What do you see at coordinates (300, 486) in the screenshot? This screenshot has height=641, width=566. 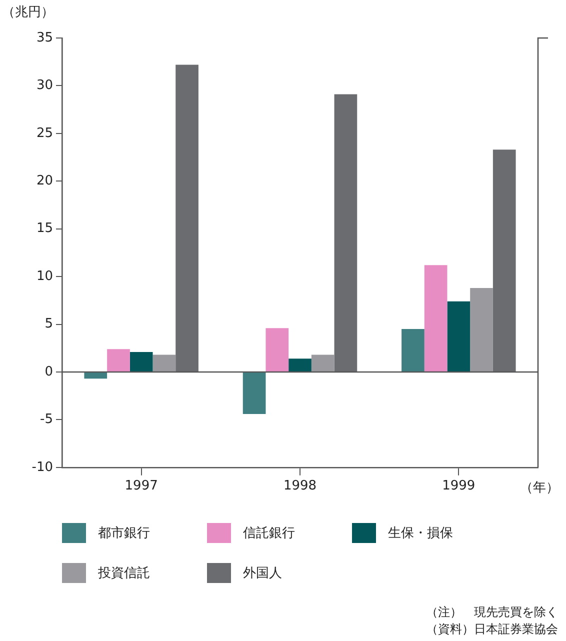 I see `x-tick-label: 1998` at bounding box center [300, 486].